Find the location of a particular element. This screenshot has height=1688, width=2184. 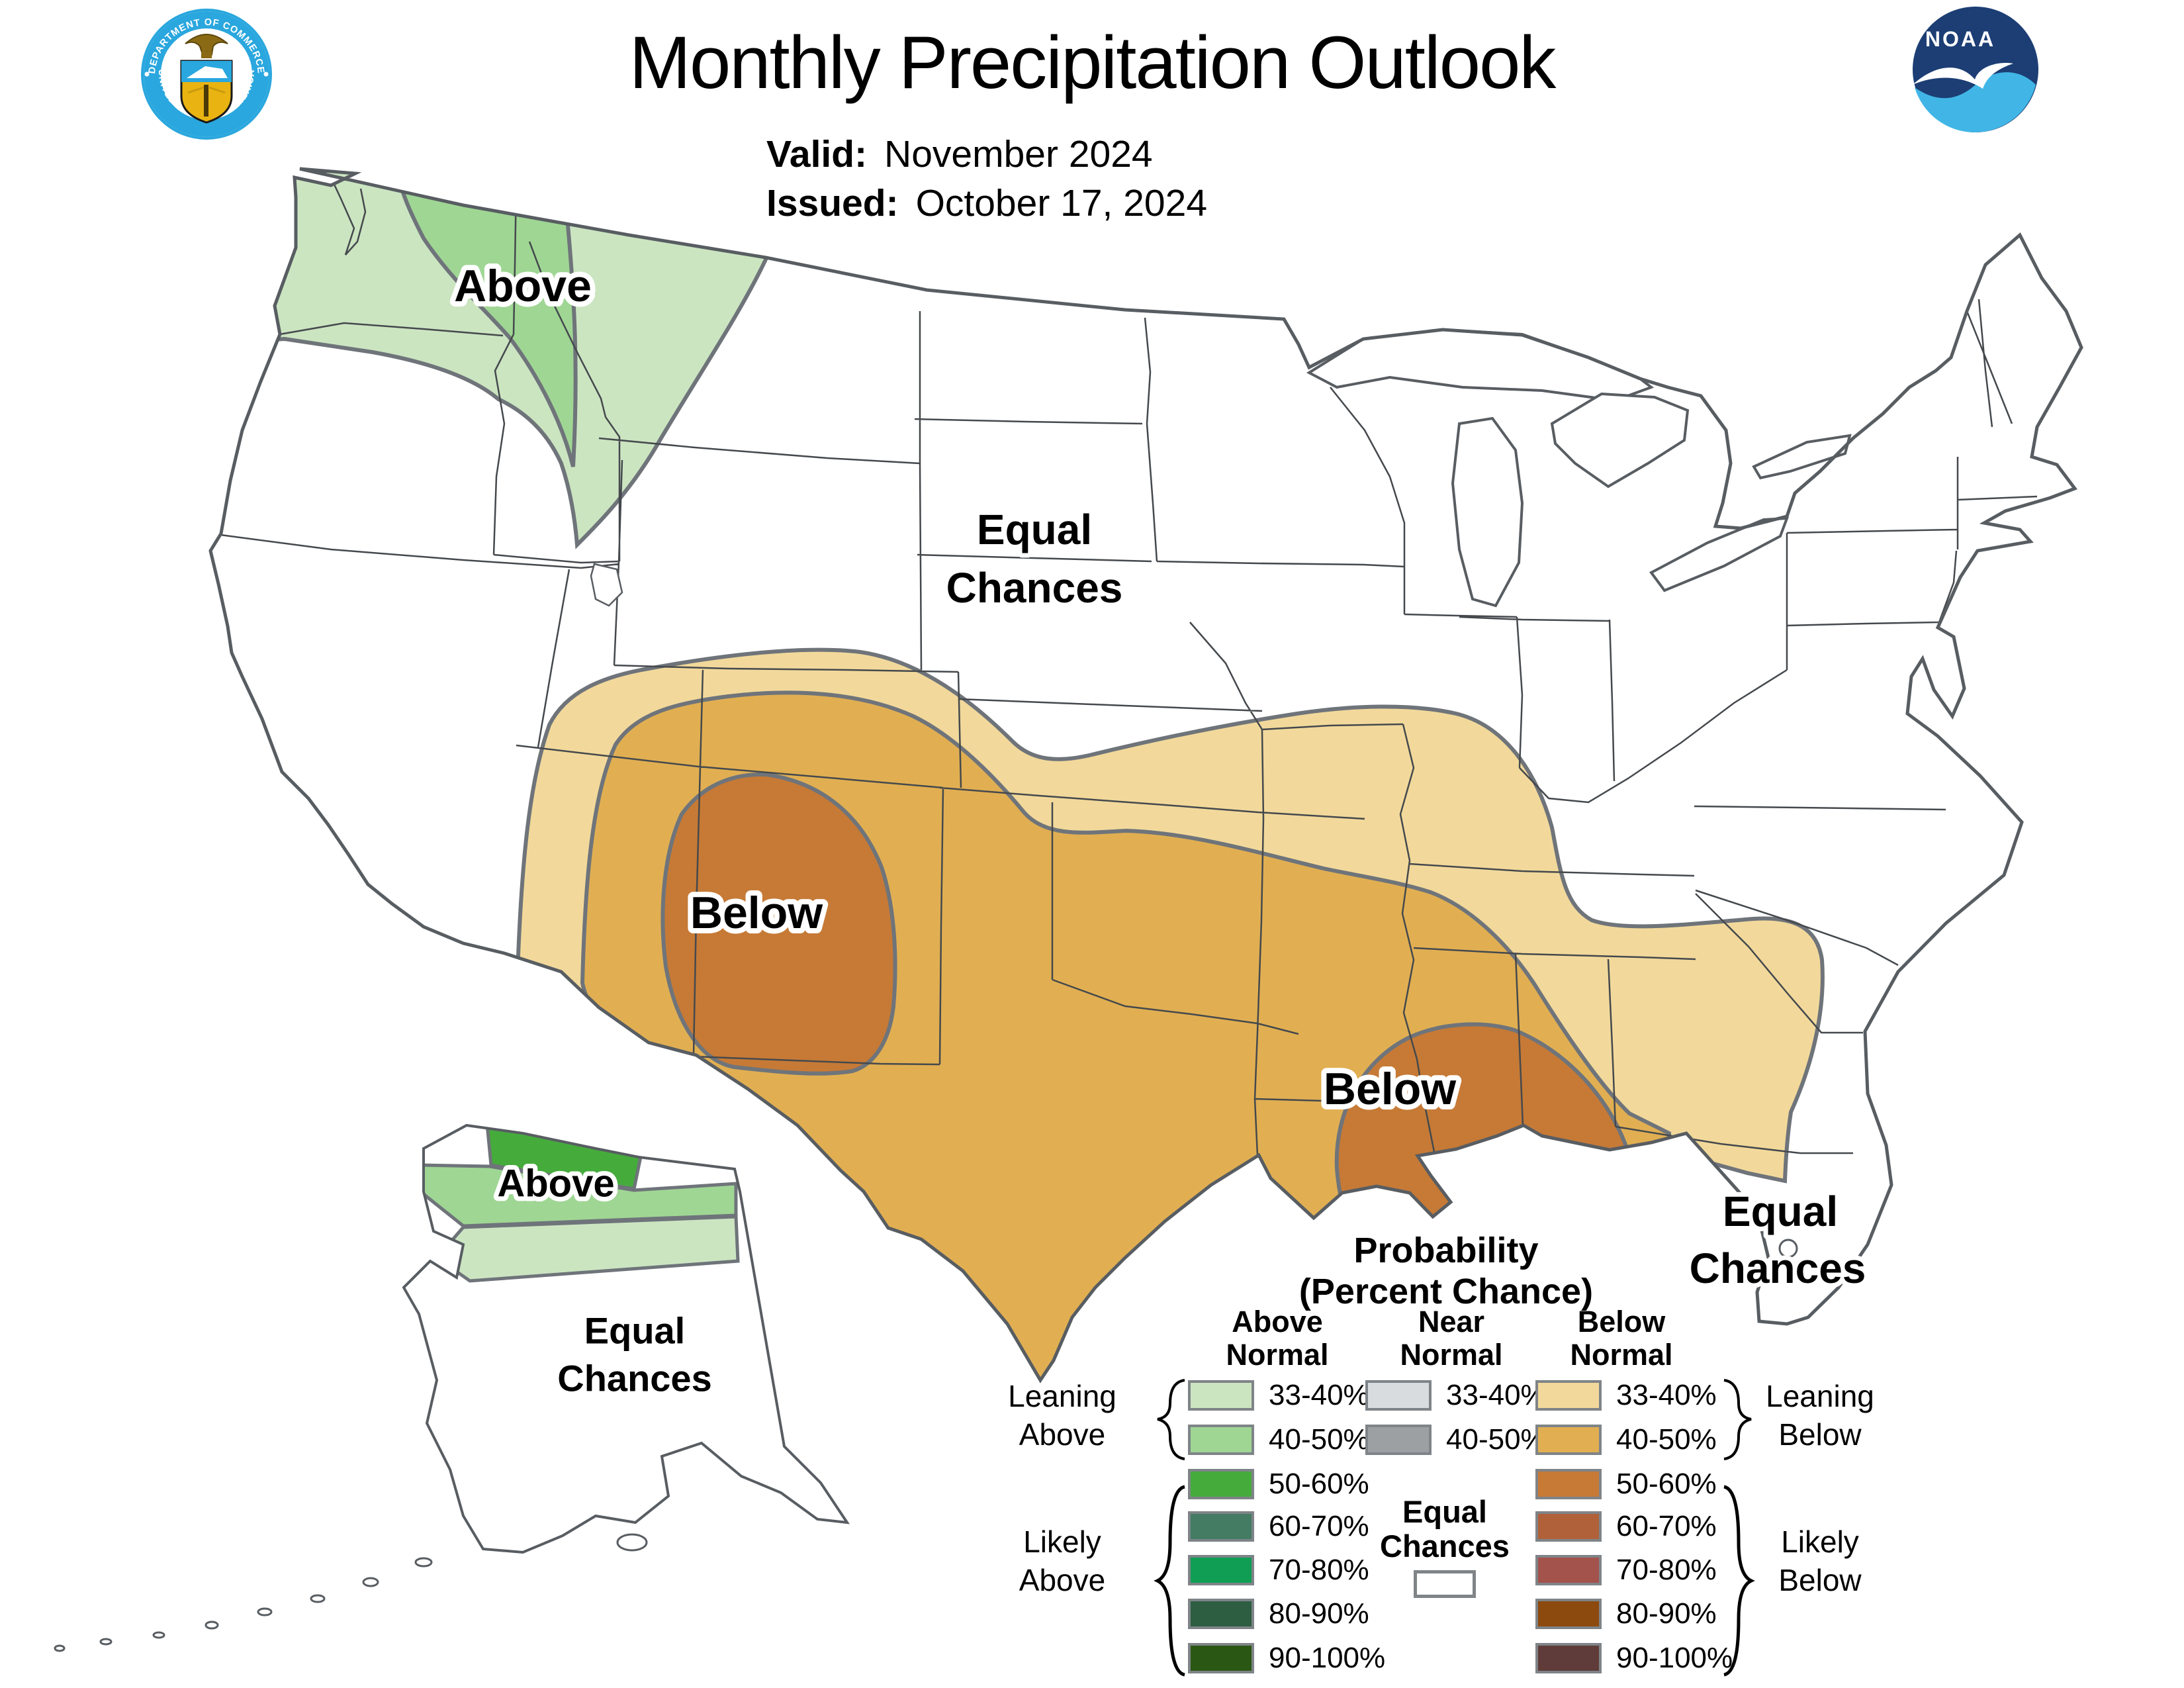

seal-eagle-icon is located at coordinates (207, 46).